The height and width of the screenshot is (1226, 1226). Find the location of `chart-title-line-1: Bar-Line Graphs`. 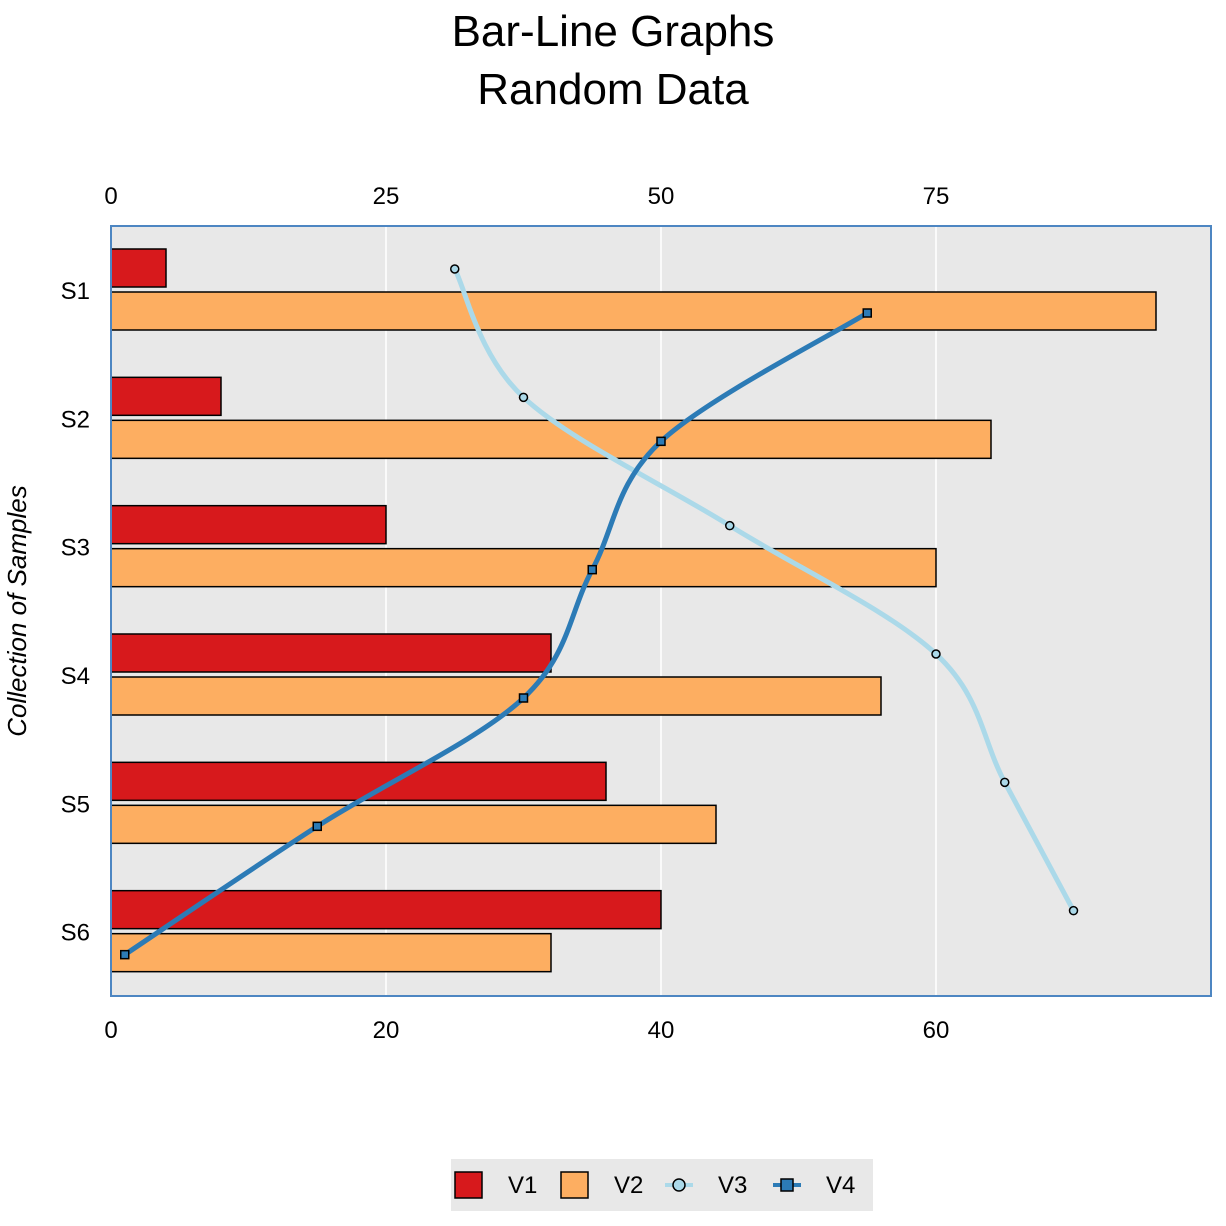

chart-title-line-1: Bar-Line Graphs is located at coordinates (613, 31).